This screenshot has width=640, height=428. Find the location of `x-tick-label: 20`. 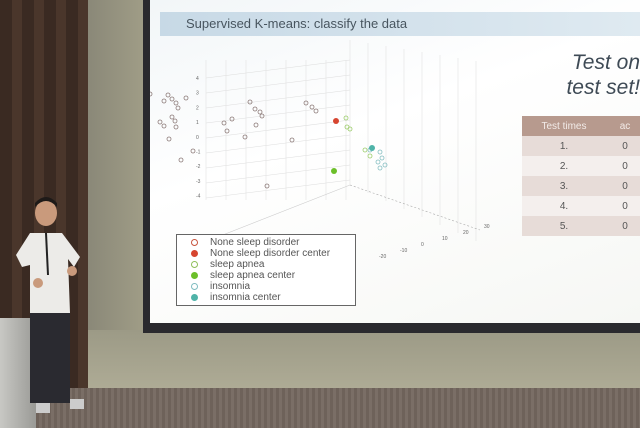

x-tick-label: 20 is located at coordinates (466, 233).